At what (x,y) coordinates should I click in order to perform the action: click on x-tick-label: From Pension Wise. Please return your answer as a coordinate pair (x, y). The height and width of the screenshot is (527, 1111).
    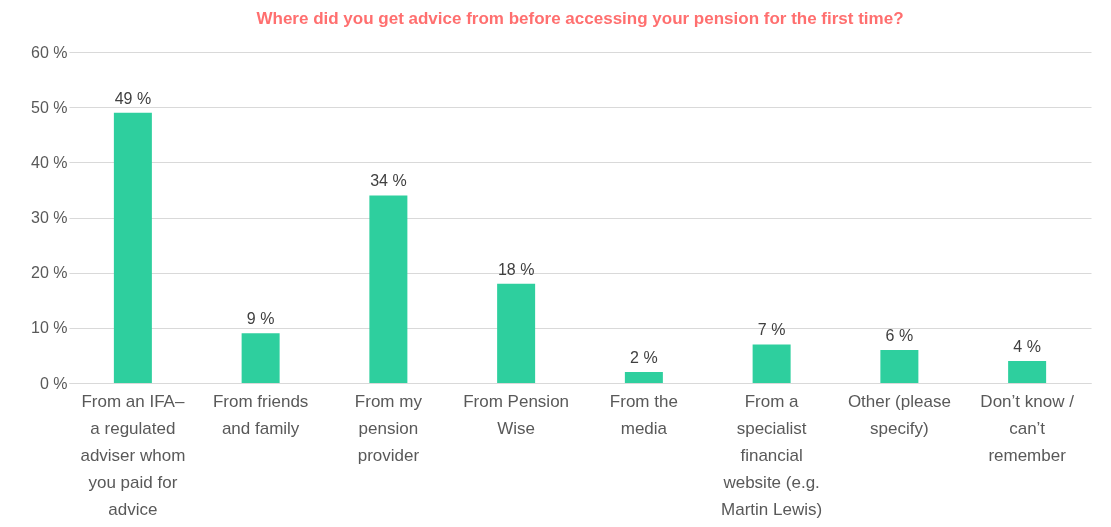
    Looking at the image, I should click on (516, 414).